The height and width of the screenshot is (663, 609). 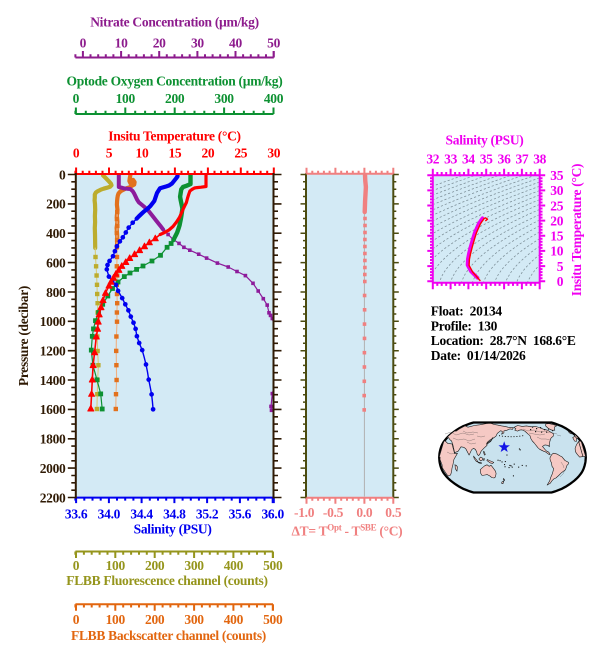 I want to click on svg-text: 1200, so click(x=53, y=351).